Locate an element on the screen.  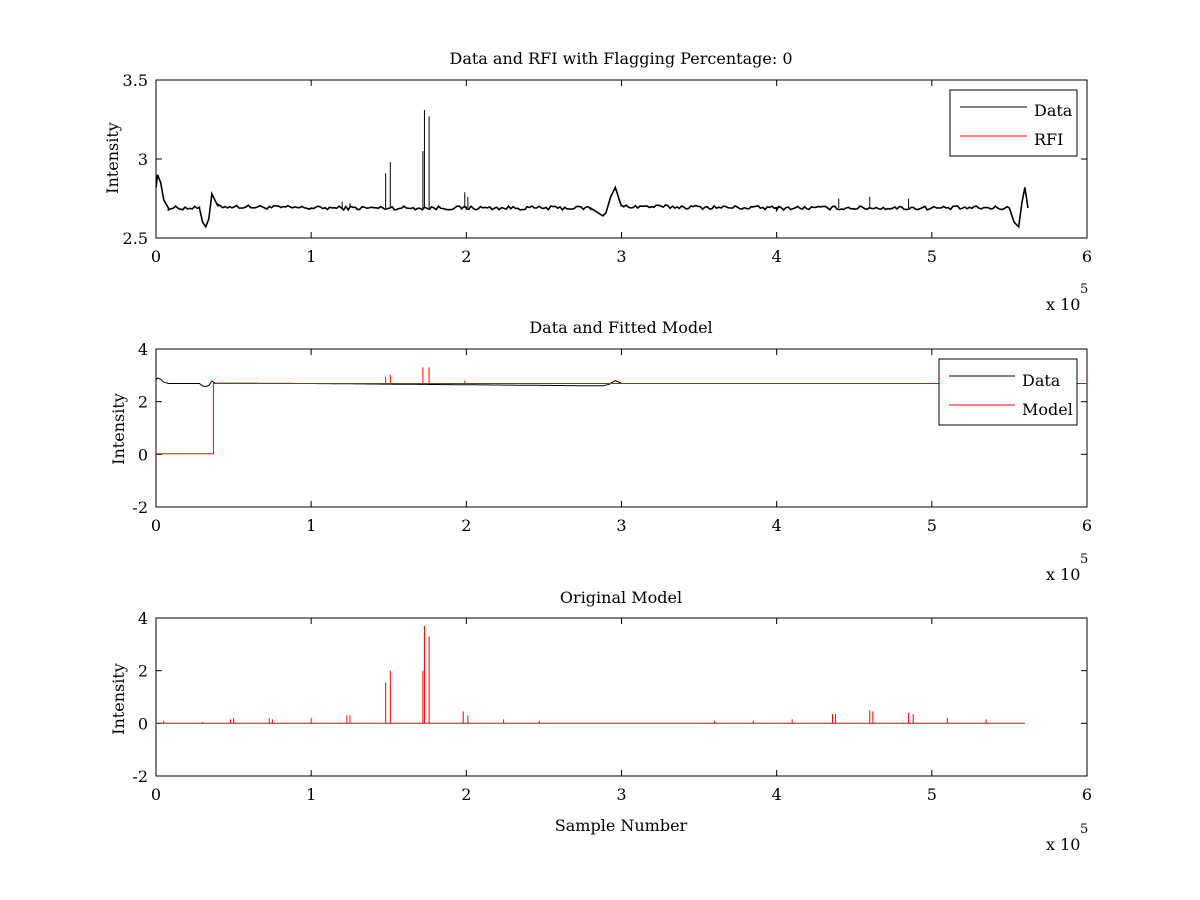
y-tick-label: 3 is located at coordinates (143, 159).